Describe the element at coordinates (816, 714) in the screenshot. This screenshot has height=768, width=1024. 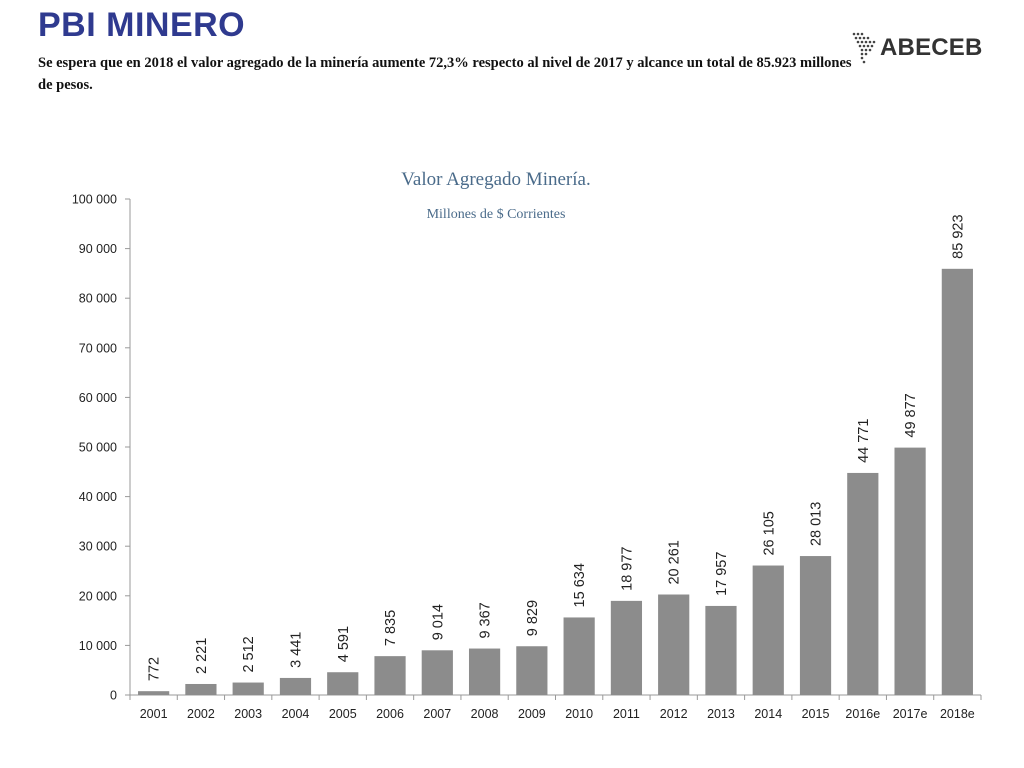
I see `x-tick-label: 2015` at that location.